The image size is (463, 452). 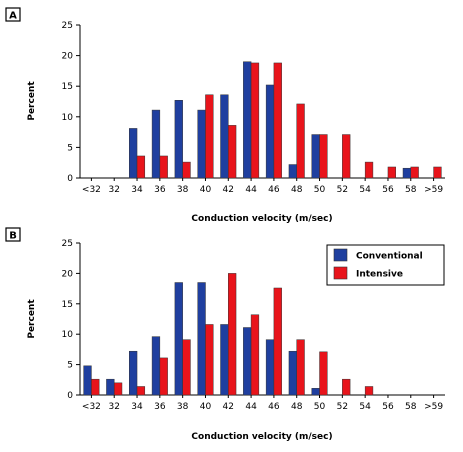 What do you see at coordinates (32, 319) in the screenshot?
I see `panel-b-y-axis-title: Percent` at bounding box center [32, 319].